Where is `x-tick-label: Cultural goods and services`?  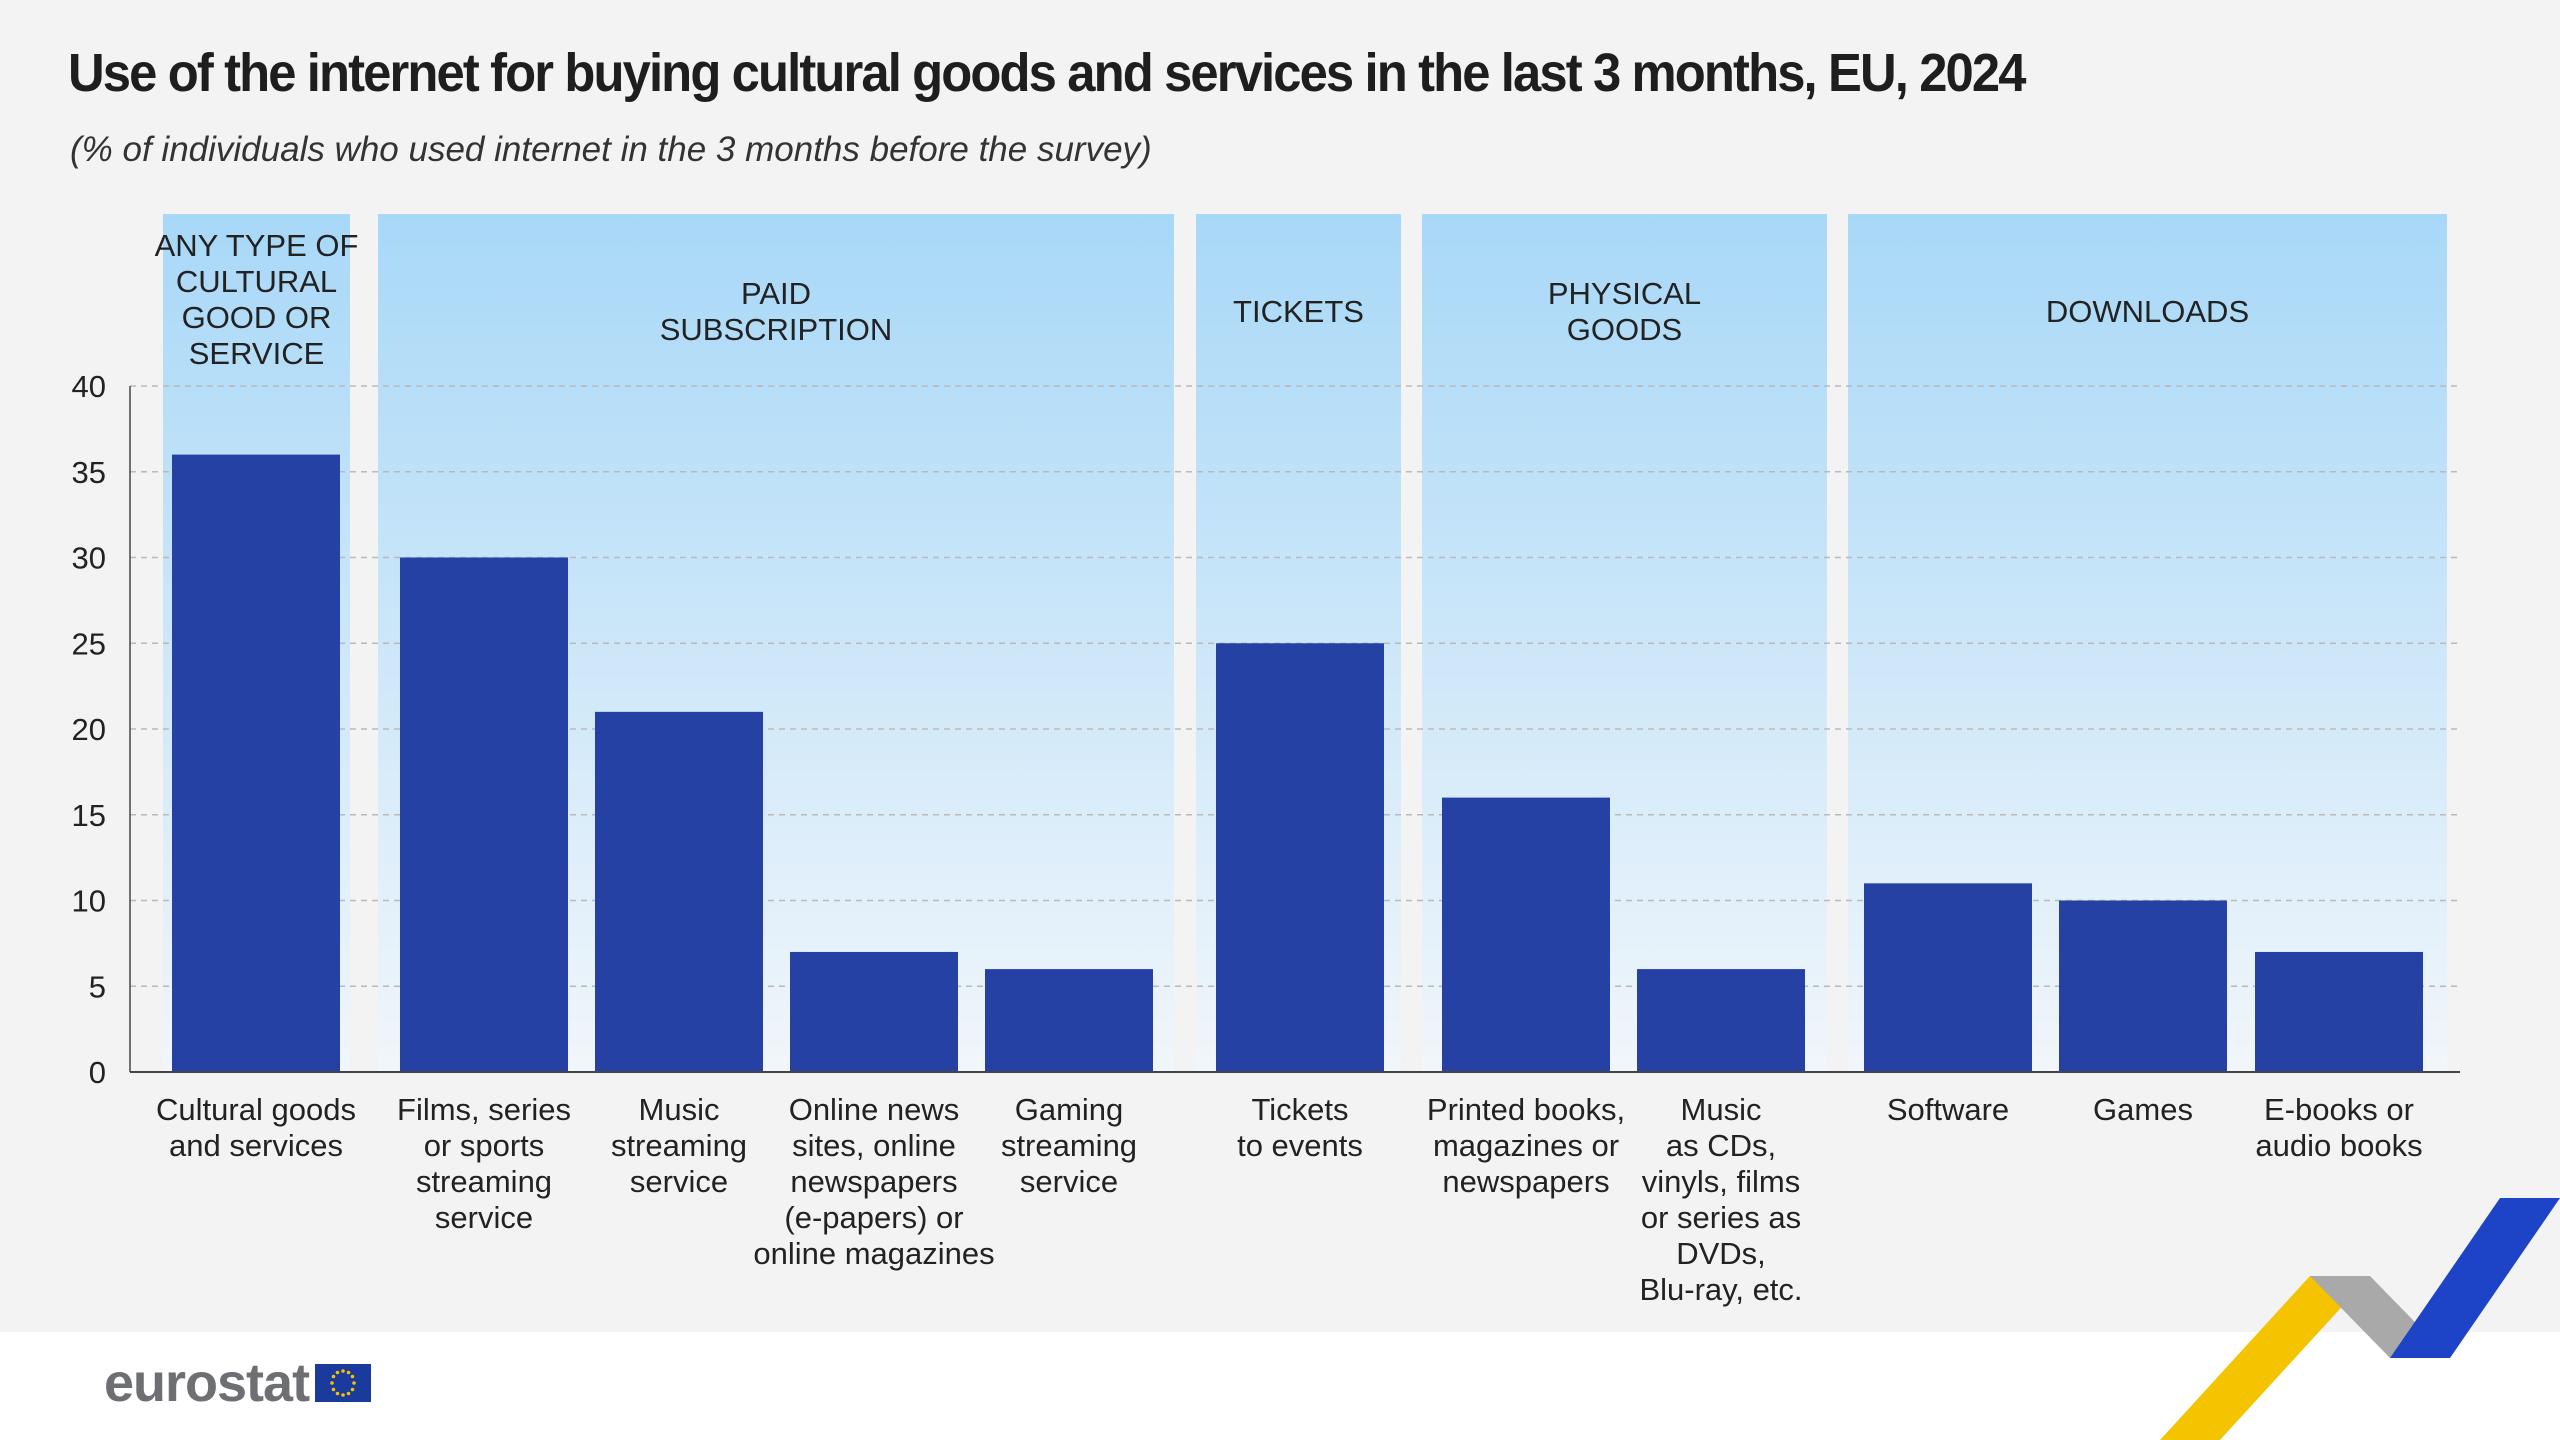 x-tick-label: Cultural goods and services is located at coordinates (256, 1127).